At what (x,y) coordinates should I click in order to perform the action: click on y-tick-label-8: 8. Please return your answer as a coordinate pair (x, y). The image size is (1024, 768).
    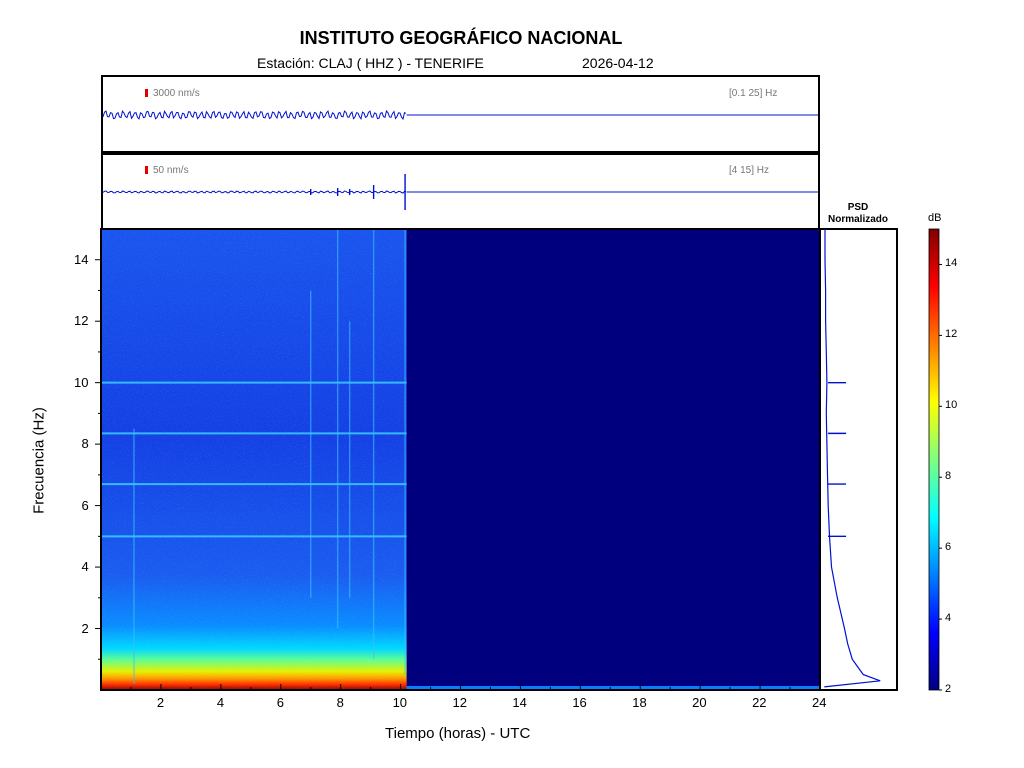
    Looking at the image, I should click on (85, 444).